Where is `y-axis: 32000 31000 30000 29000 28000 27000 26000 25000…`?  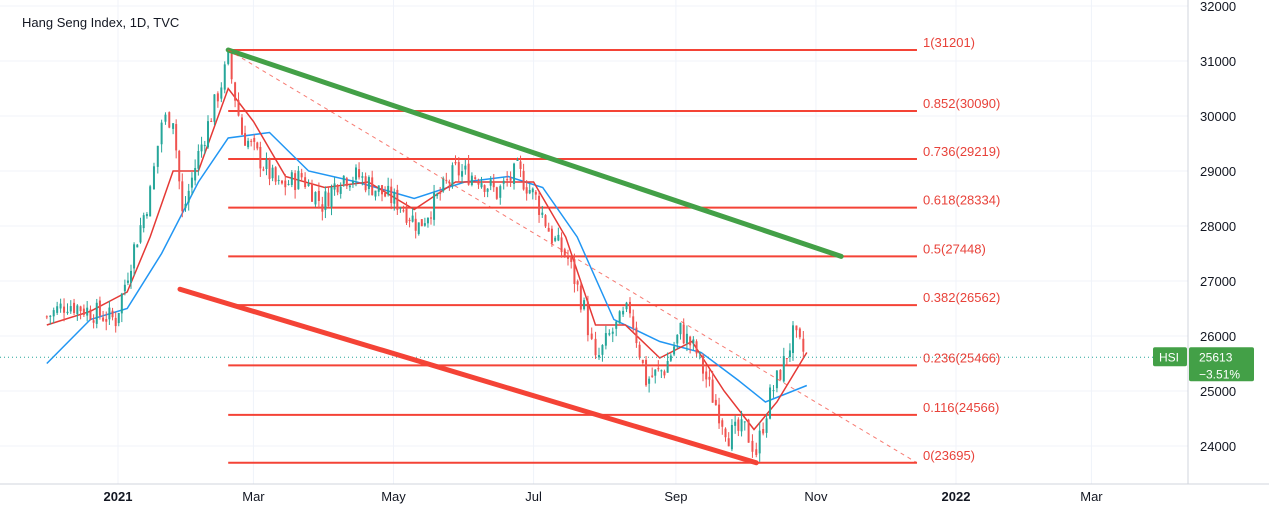
y-axis: 32000 31000 30000 29000 28000 27000 26000 25000… is located at coordinates (1218, 227).